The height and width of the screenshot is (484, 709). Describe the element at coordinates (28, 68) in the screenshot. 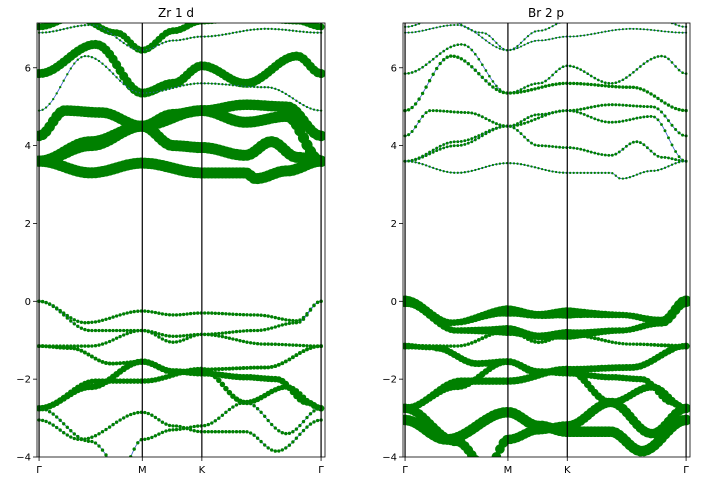

I see `y-tick-label: 6` at that location.